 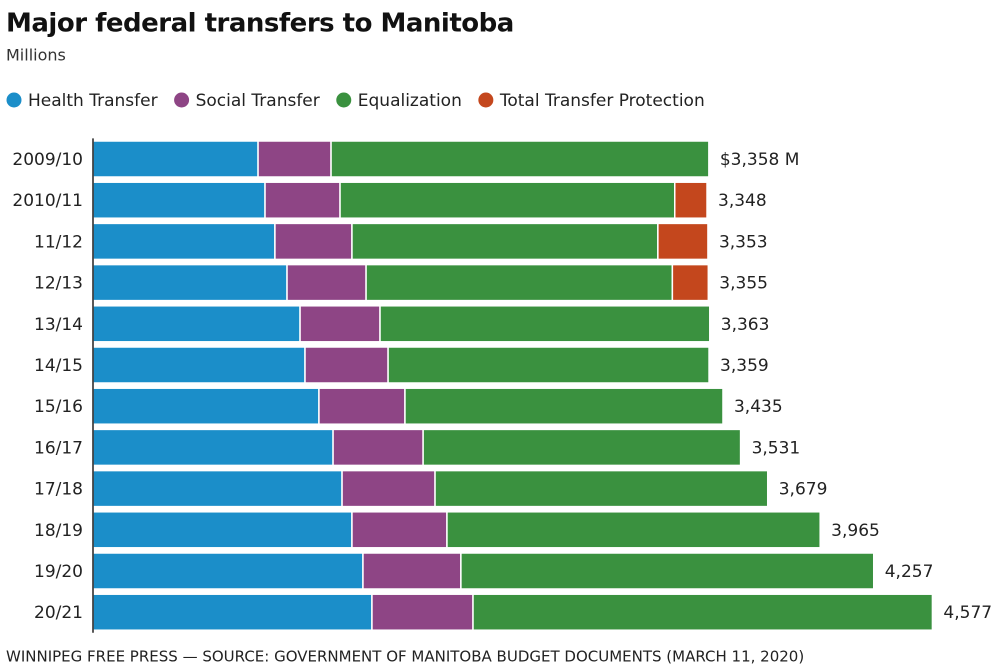 I want to click on total-label: $3,358 M, so click(x=760, y=160).